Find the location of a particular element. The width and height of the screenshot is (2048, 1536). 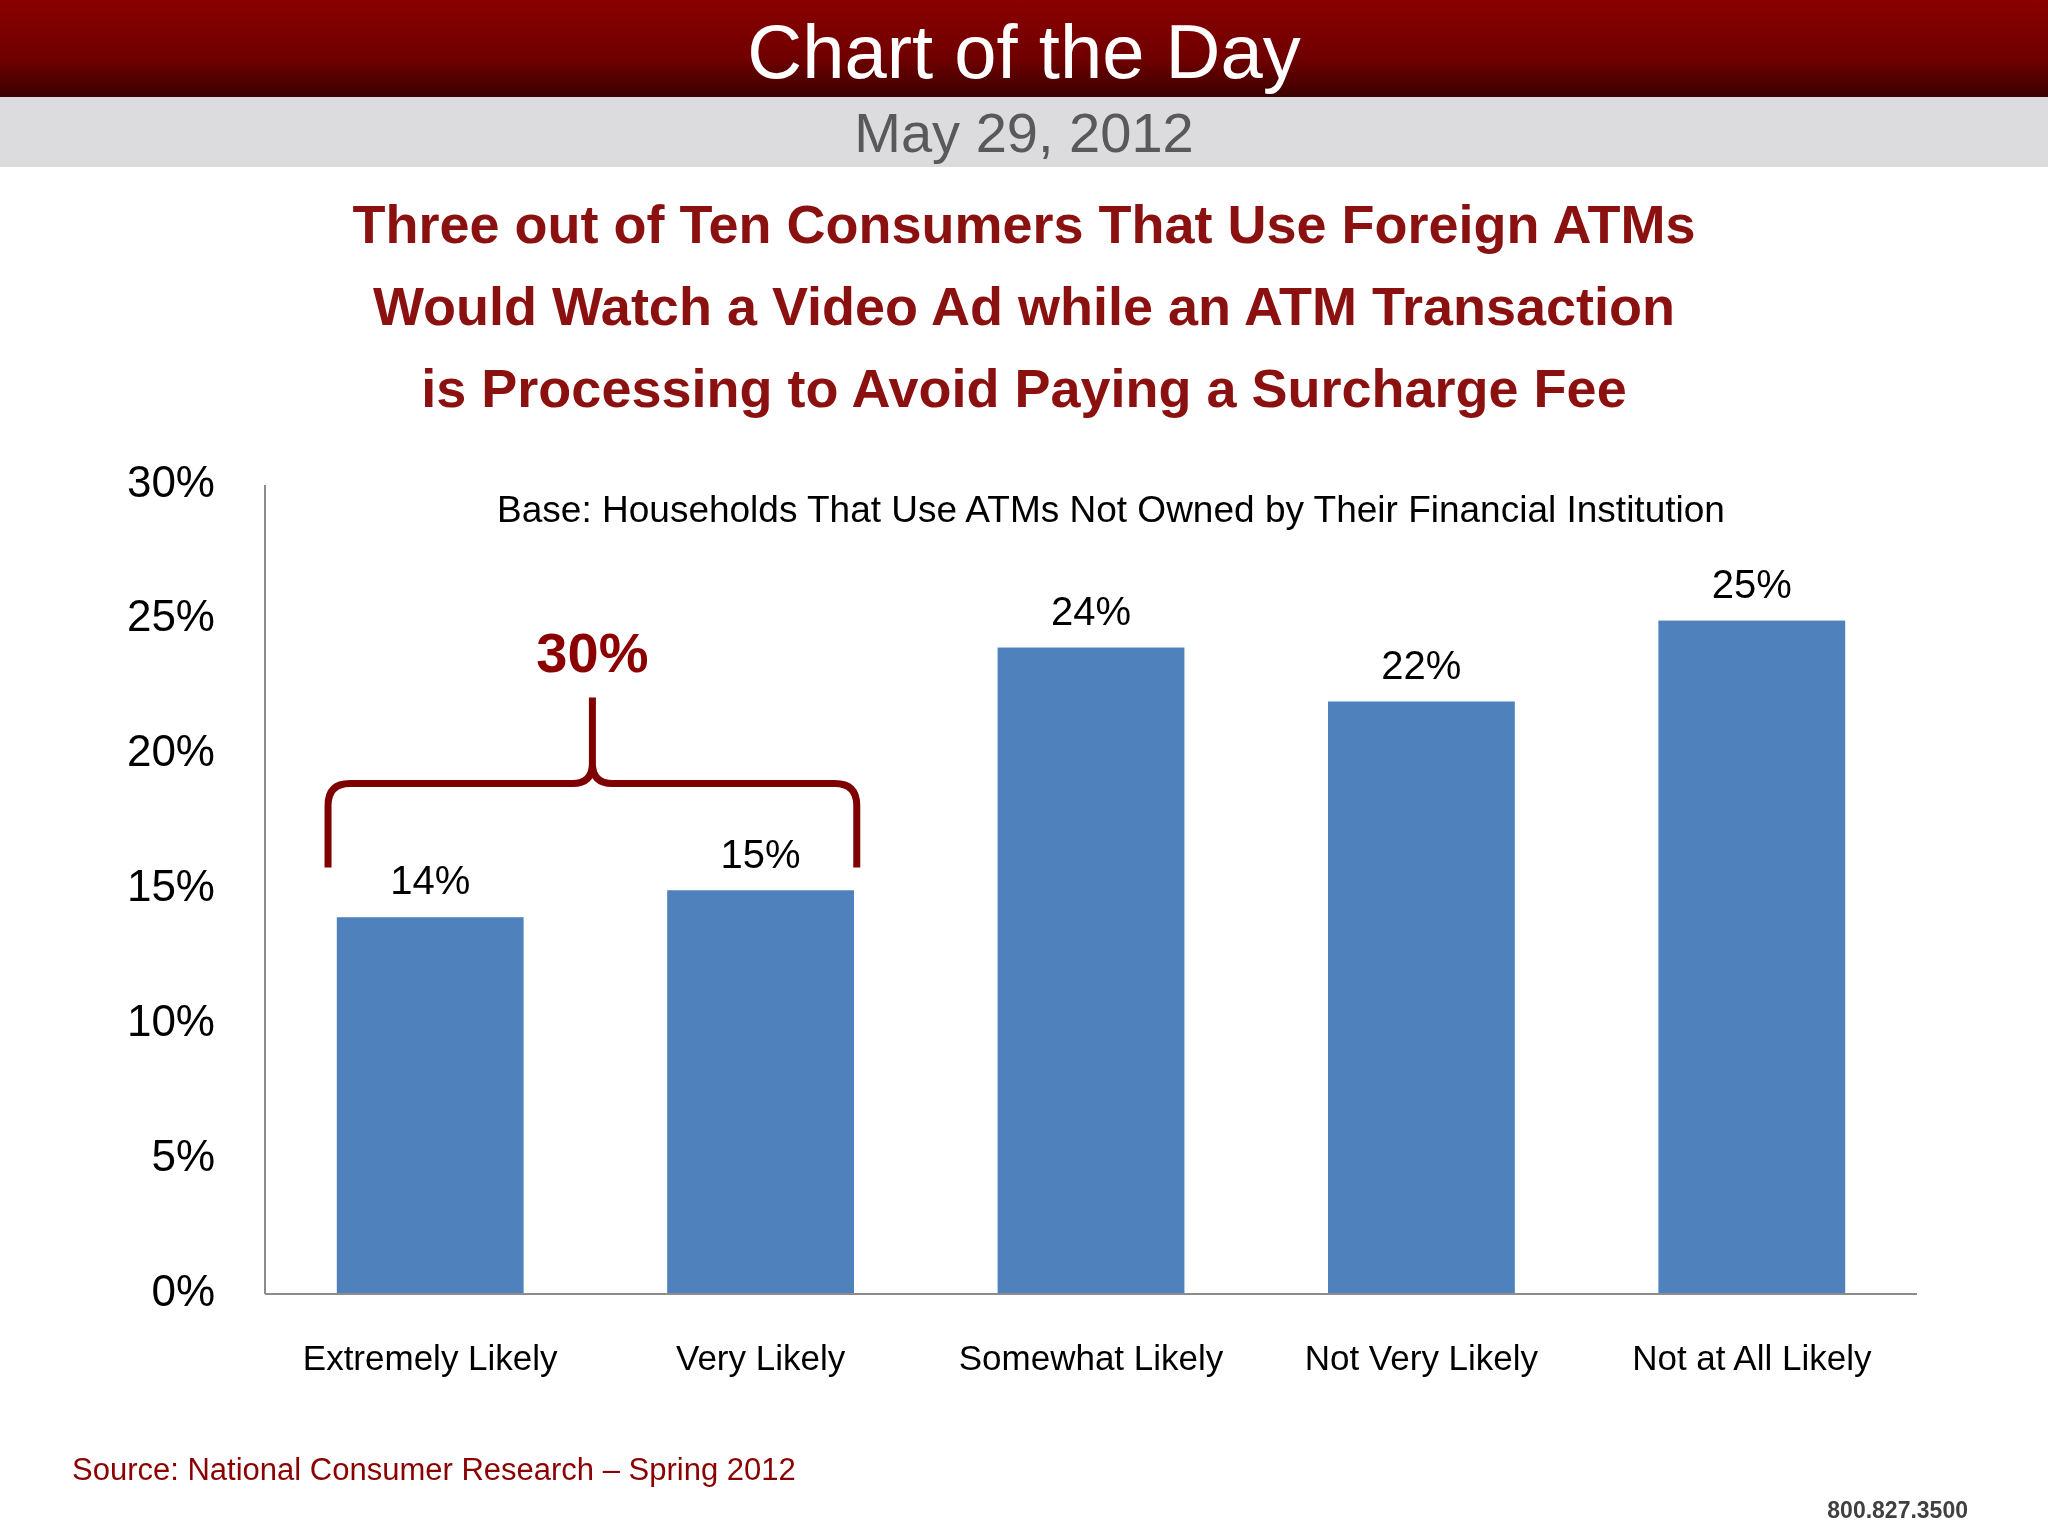

y-tick-label: 0% is located at coordinates (183, 1290).